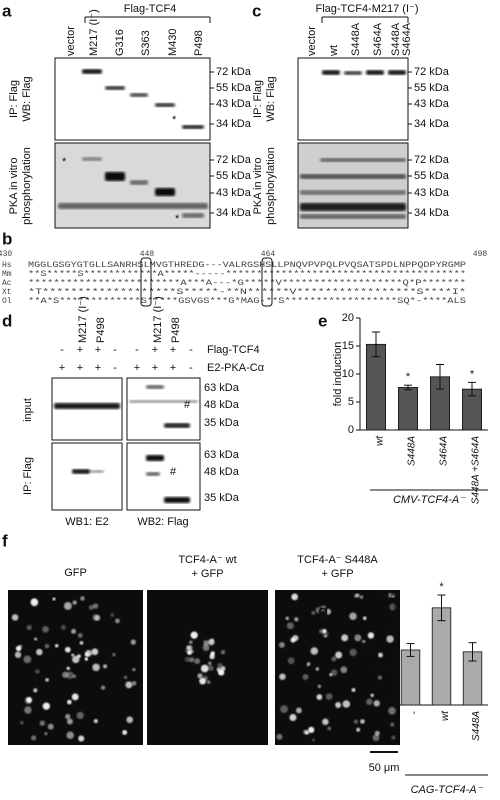 The width and height of the screenshot is (500, 800). What do you see at coordinates (476, 726) in the screenshot?
I see `x-tick-label: S448A` at bounding box center [476, 726].